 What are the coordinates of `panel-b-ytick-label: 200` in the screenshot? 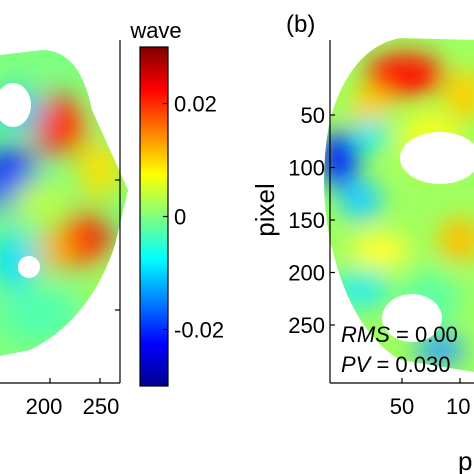 It's located at (306, 273).